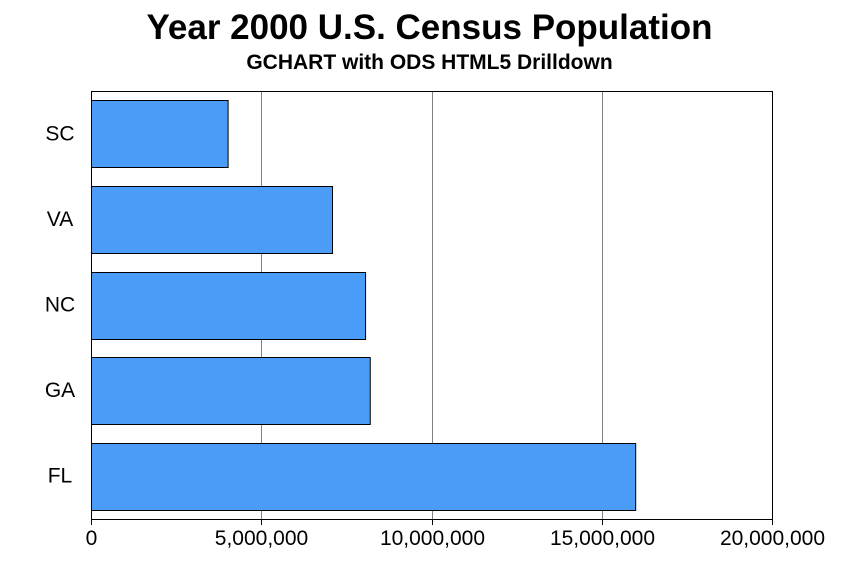  What do you see at coordinates (772, 538) in the screenshot?
I see `x-tick-label: 20,000,000` at bounding box center [772, 538].